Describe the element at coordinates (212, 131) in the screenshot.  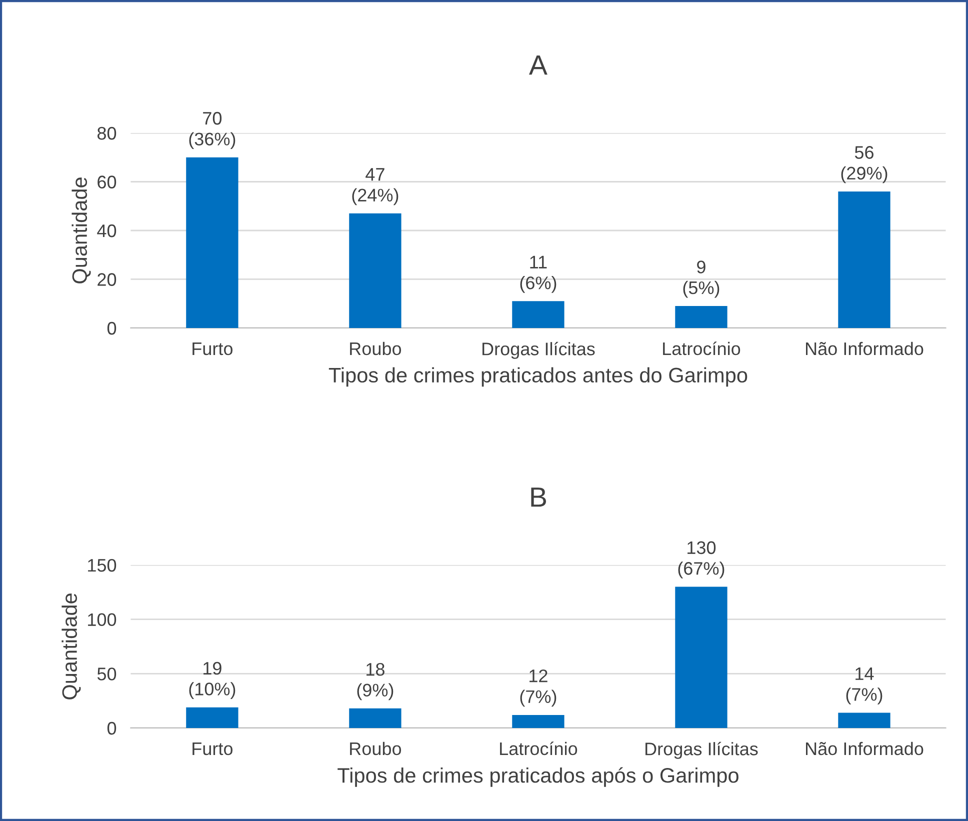
I see `data-label: 70 (36%)` at that location.